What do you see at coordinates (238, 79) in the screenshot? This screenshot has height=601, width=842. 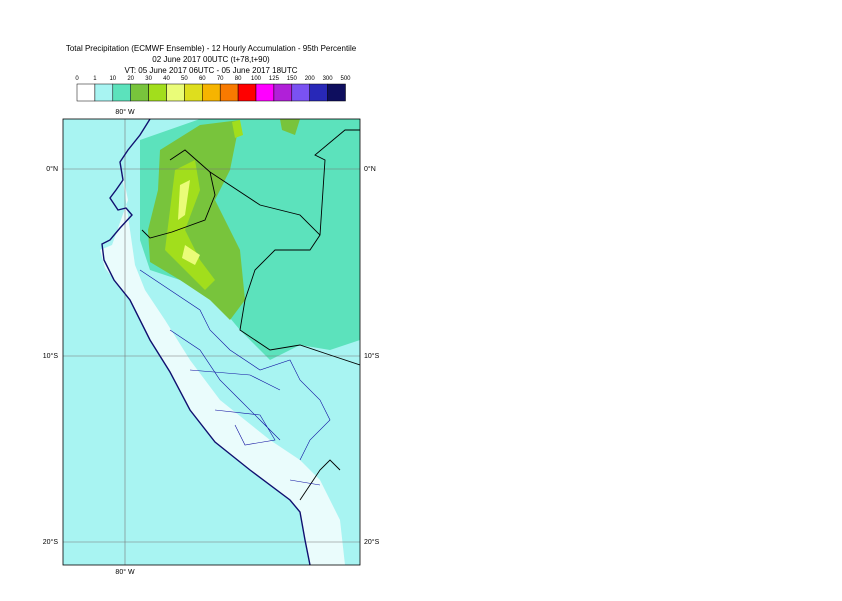 I see `legend-label: 80` at bounding box center [238, 79].